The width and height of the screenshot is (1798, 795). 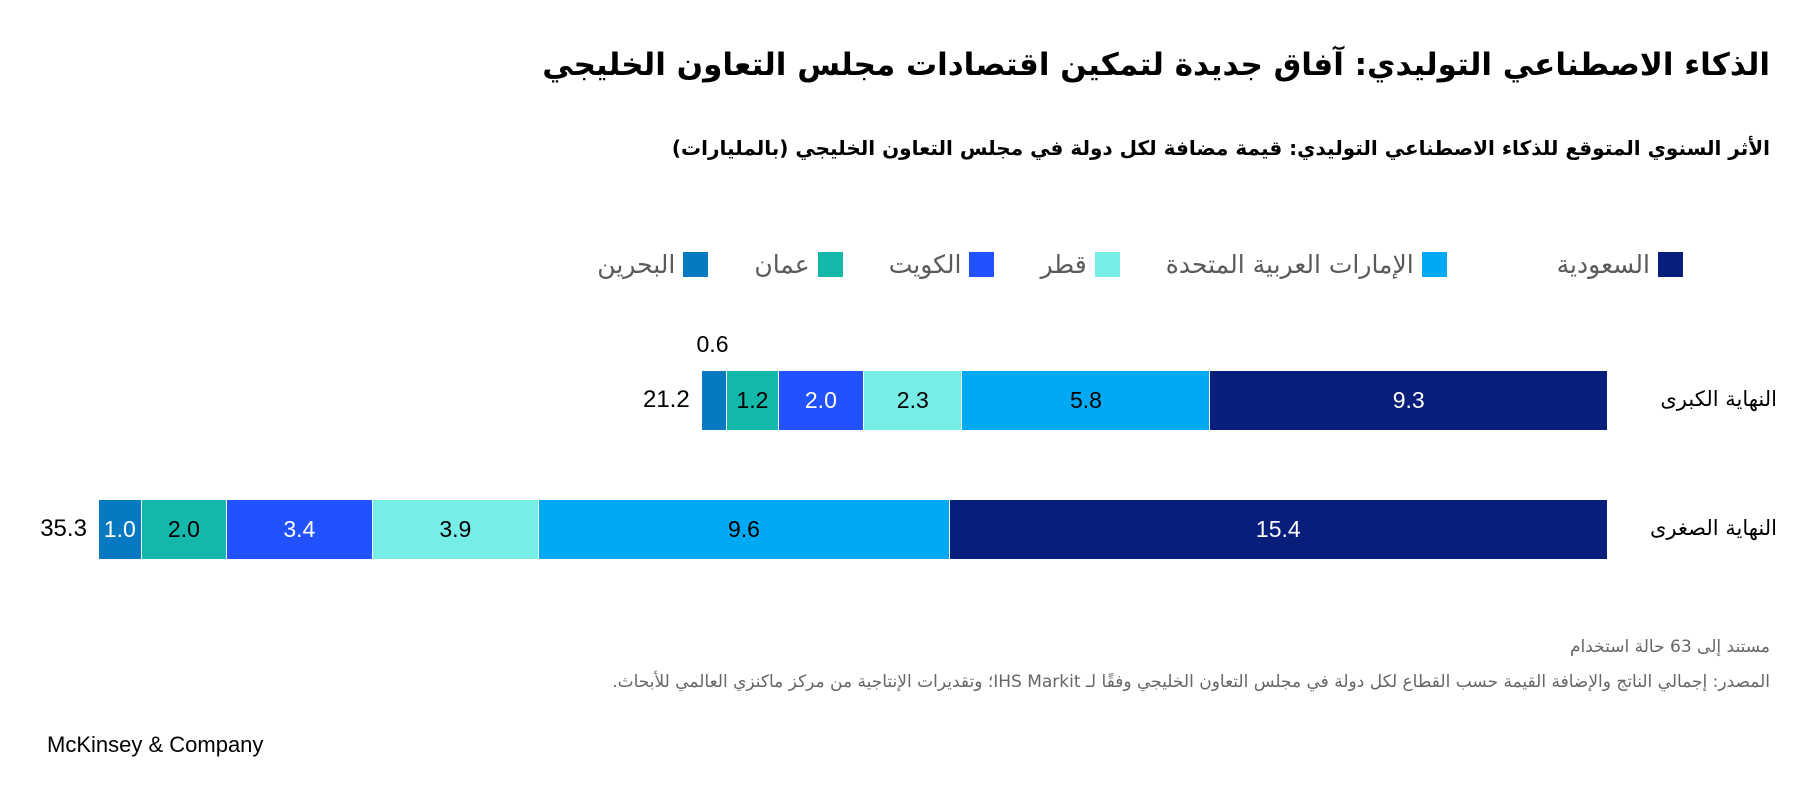 I want to click on bar-segment: 3.9, so click(x=456, y=529).